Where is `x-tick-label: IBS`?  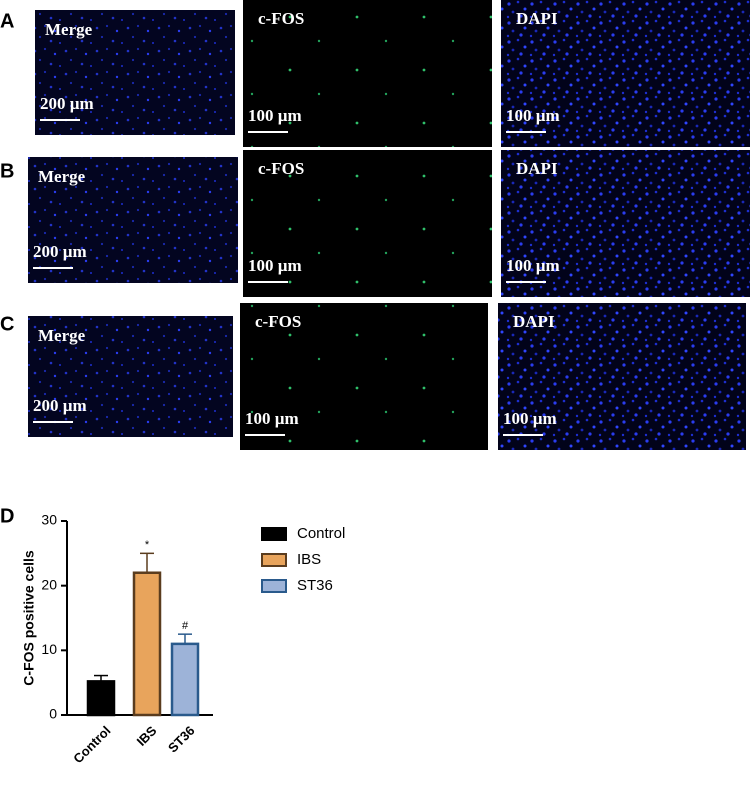 x-tick-label: IBS is located at coordinates (147, 736).